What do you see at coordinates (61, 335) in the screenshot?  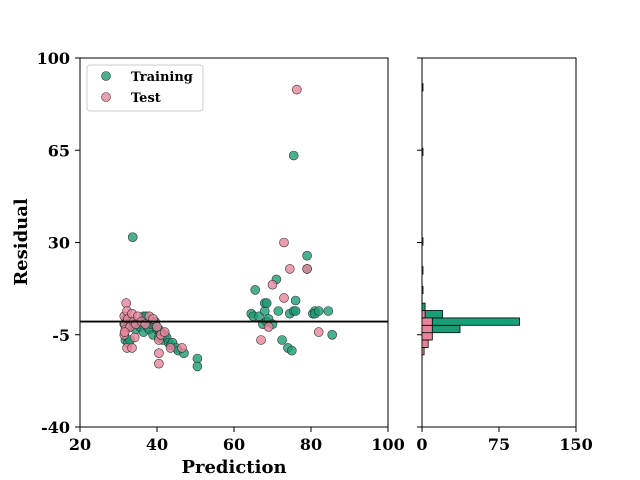 I see `y-tick-label-1: -5` at bounding box center [61, 335].